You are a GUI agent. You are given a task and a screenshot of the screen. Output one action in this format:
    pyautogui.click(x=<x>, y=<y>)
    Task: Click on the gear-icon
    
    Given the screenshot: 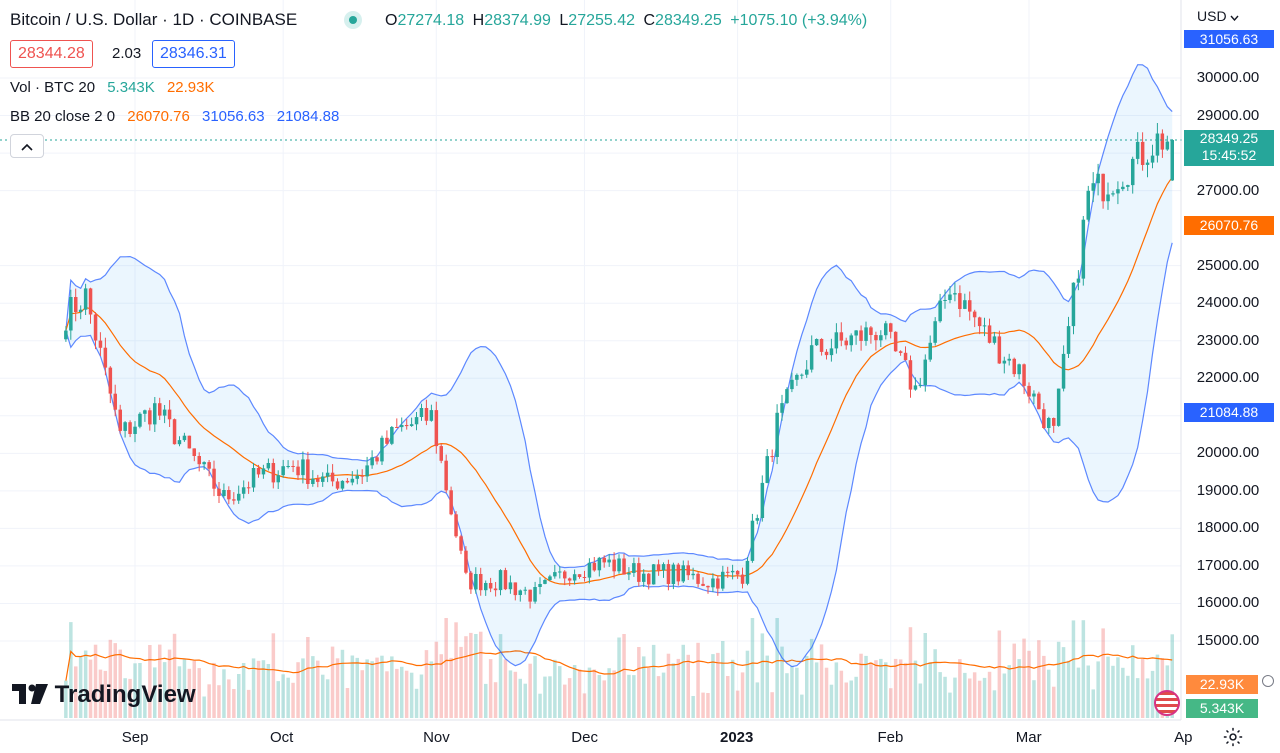 What is the action you would take?
    pyautogui.click(x=1233, y=737)
    